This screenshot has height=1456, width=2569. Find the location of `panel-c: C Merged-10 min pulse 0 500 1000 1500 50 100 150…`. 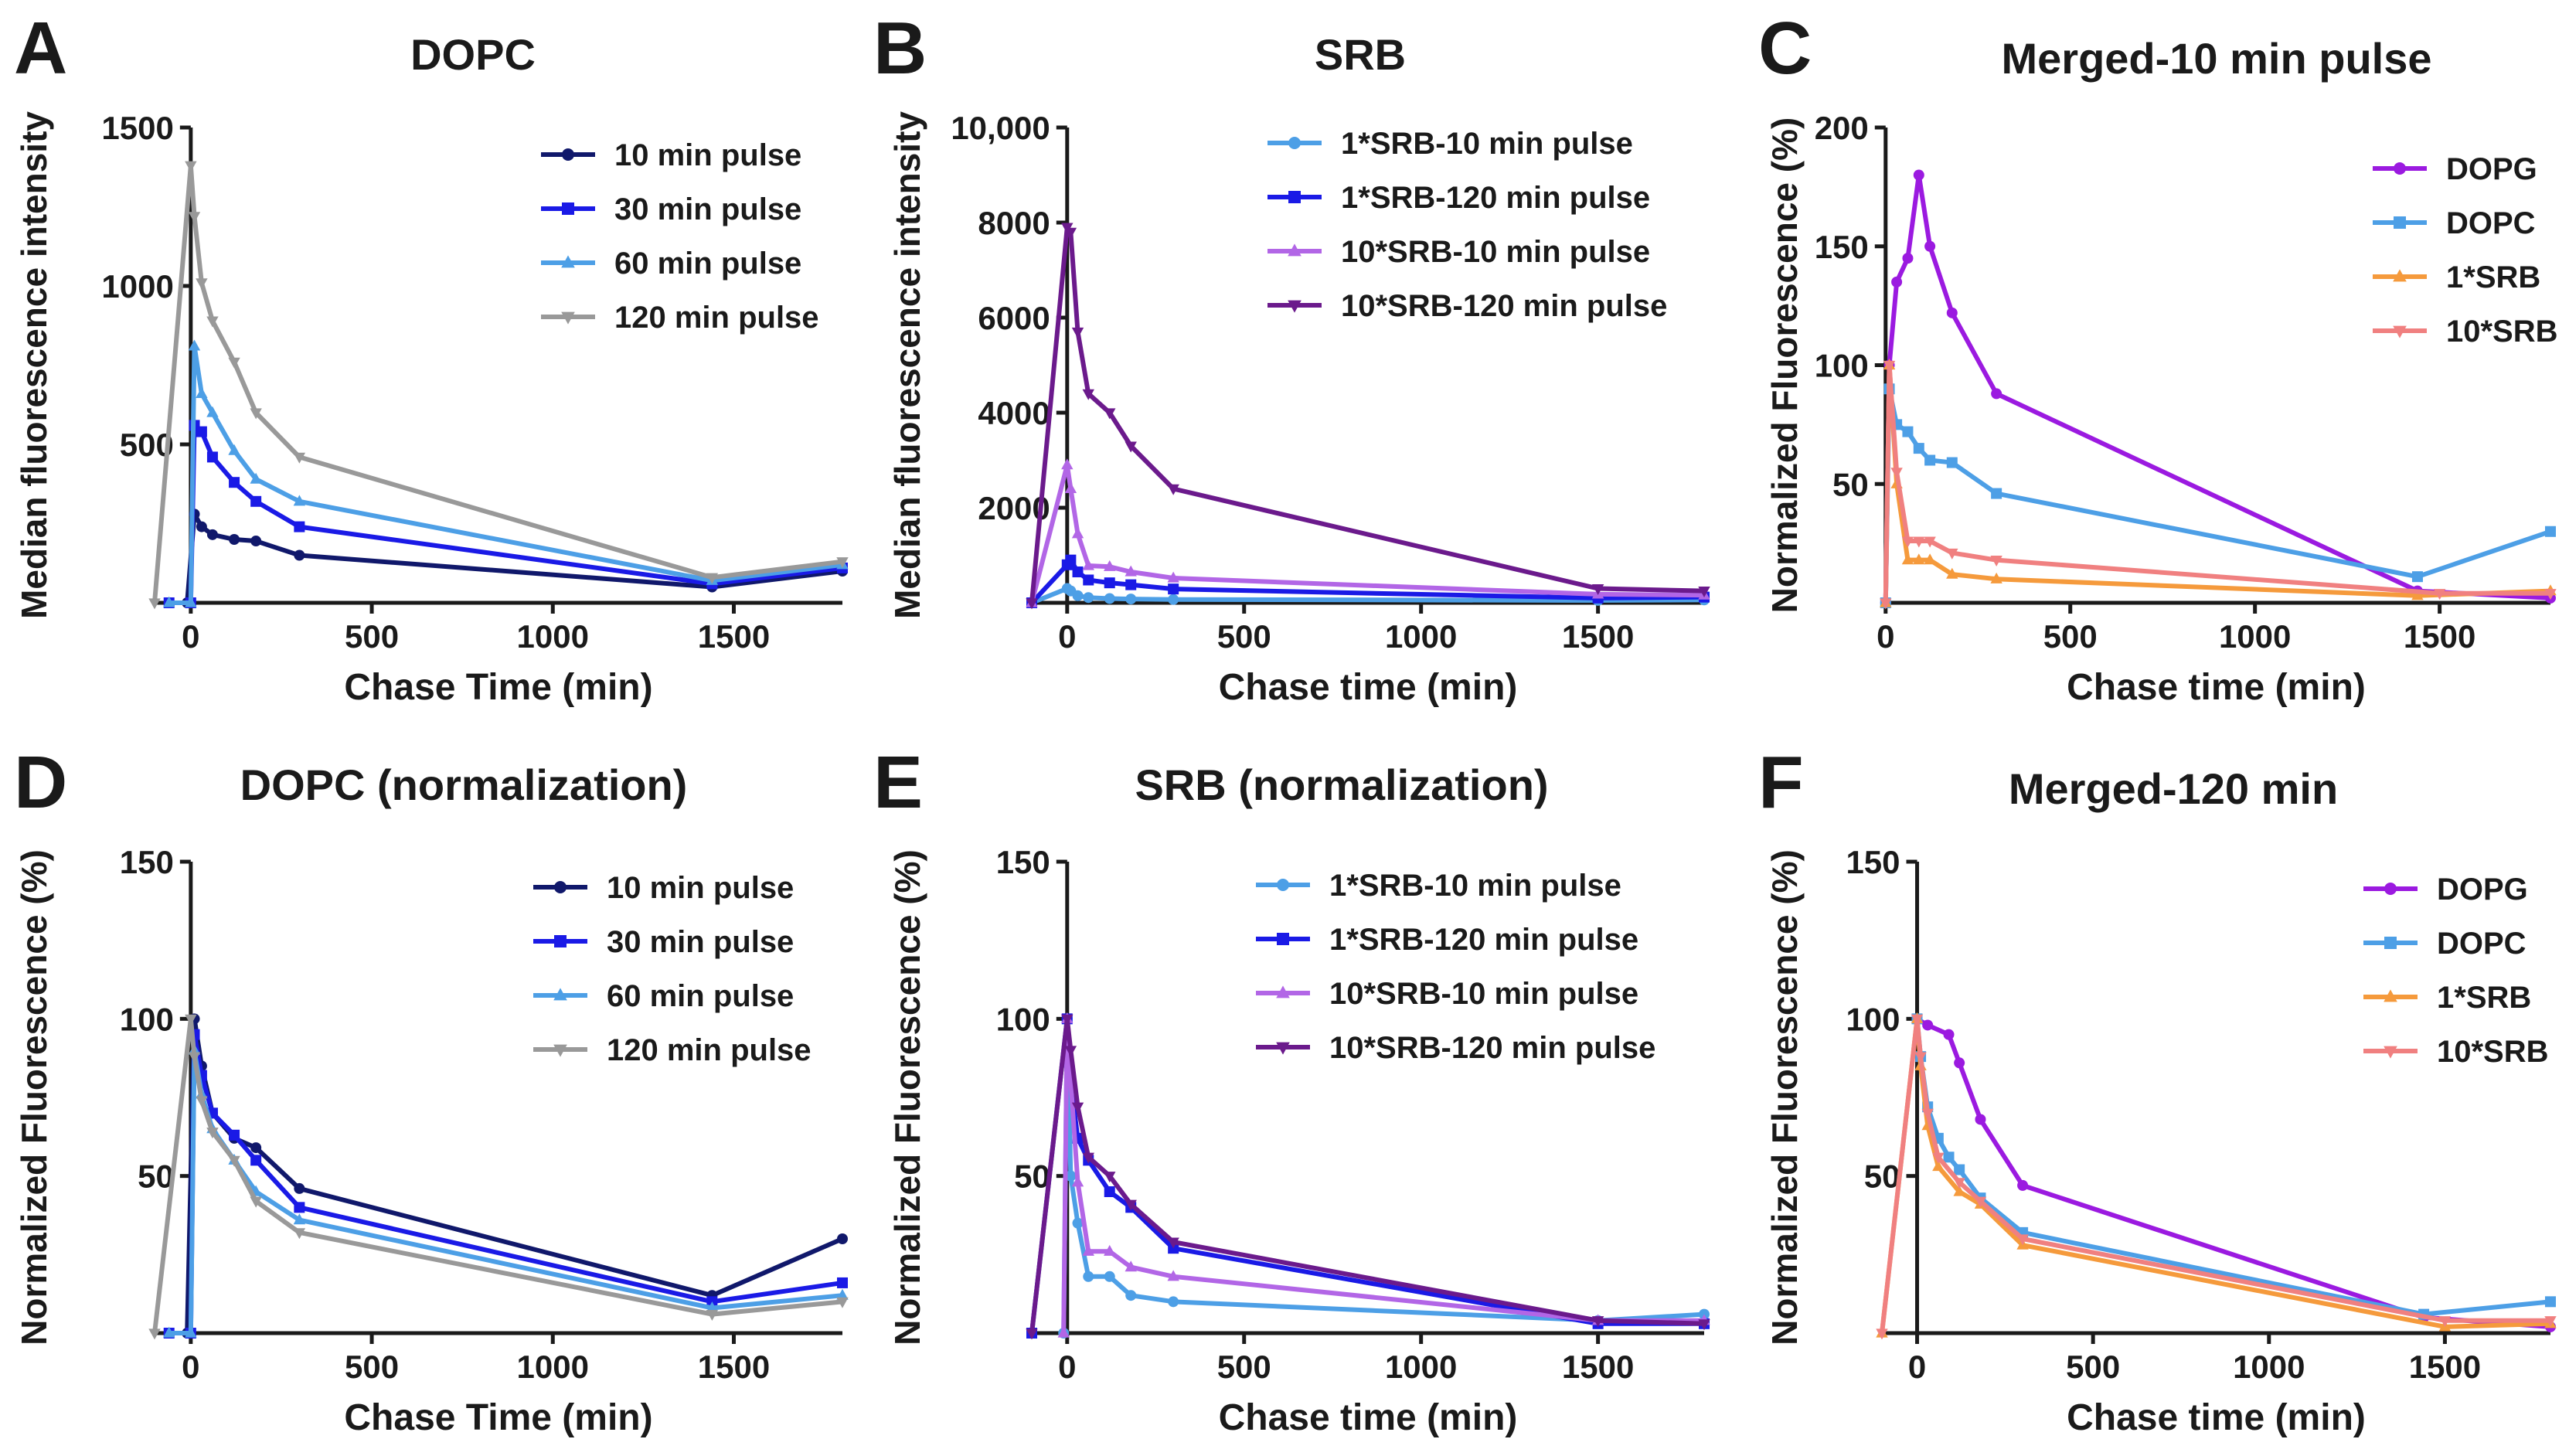

panel-c: C Merged-10 min pulse 0 500 1000 1500 50 100 150… is located at coordinates (2158, 358).